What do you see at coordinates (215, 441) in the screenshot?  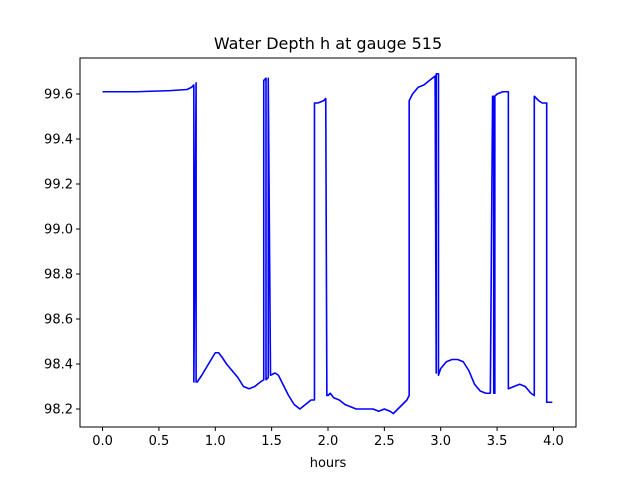 I see `x-tick-label: 1.0` at bounding box center [215, 441].